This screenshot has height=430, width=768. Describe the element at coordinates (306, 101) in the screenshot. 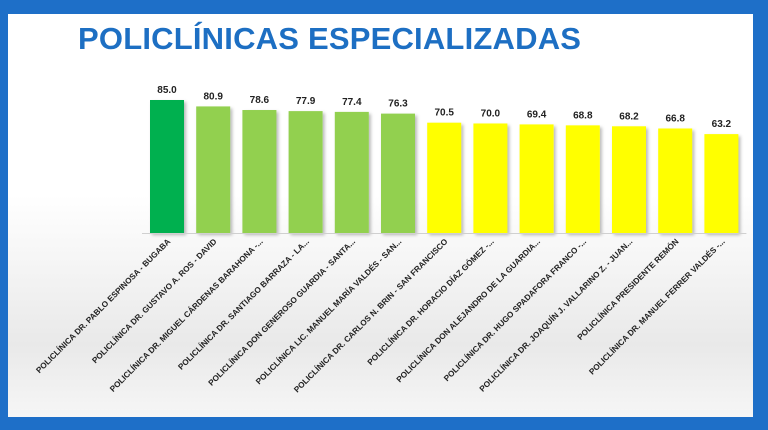

I see `value-label-4: 77.9` at that location.